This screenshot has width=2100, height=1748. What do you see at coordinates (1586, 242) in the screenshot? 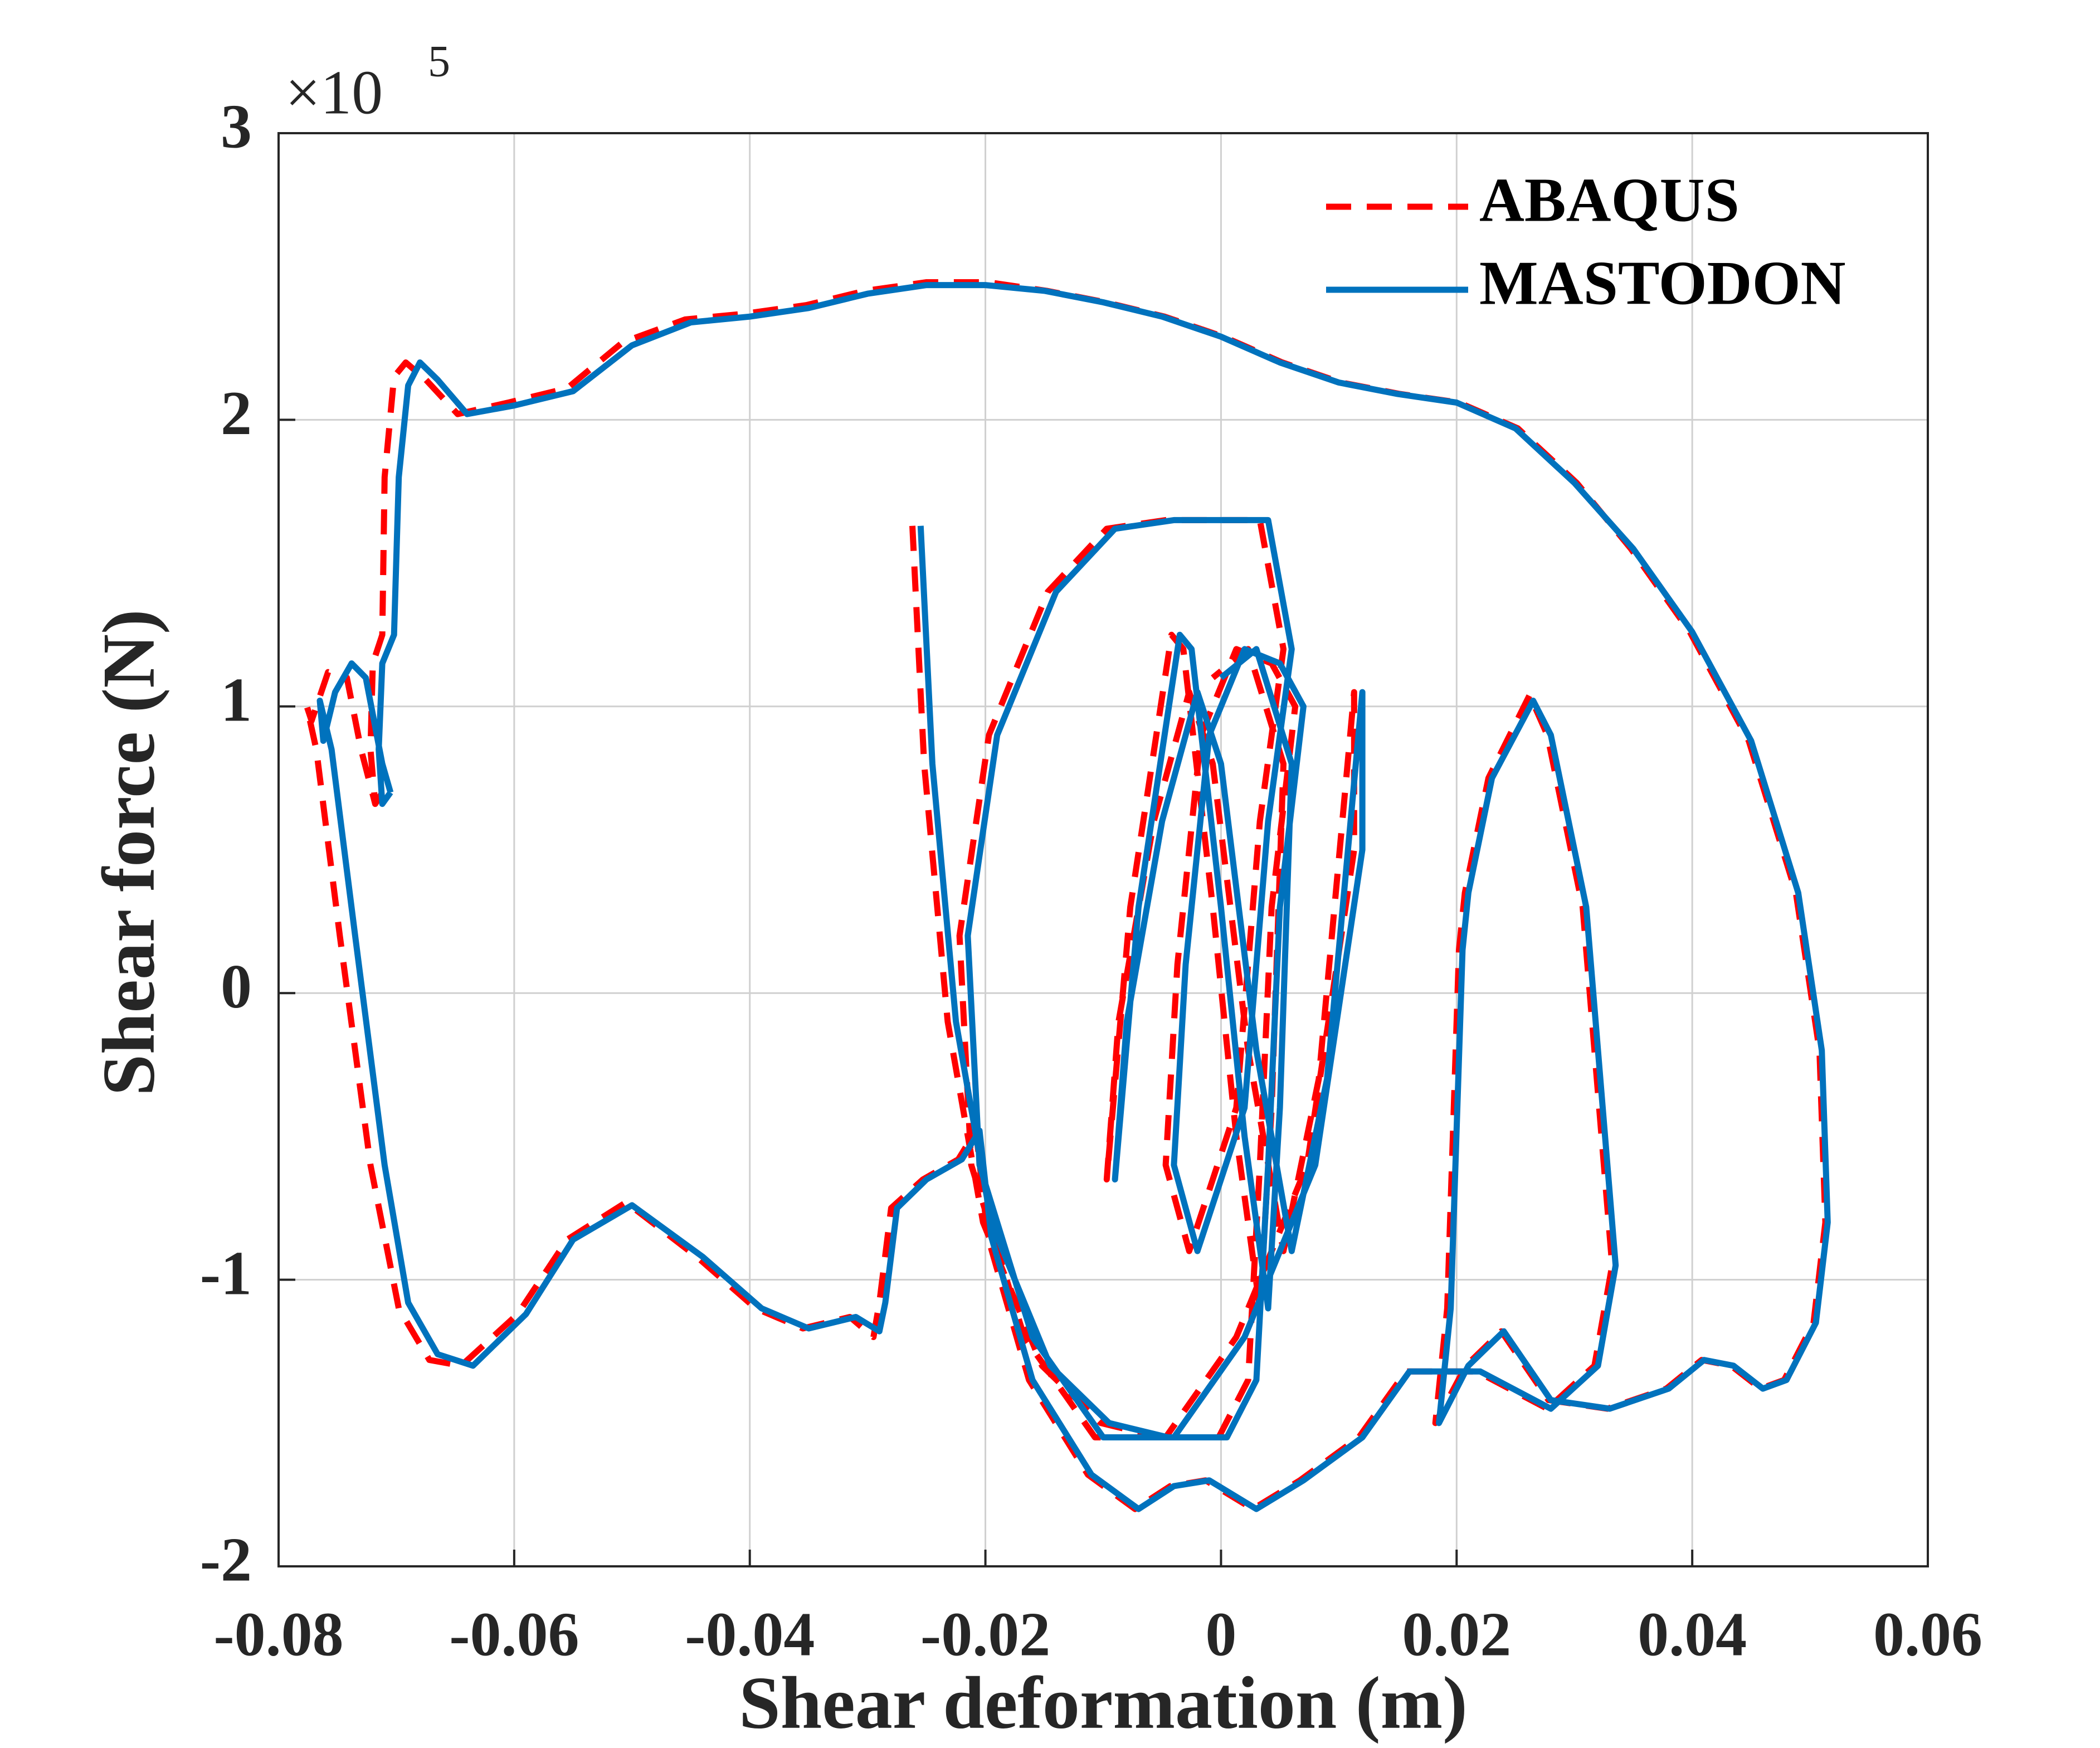
I see `legend: ABAQUS MASTODON` at bounding box center [1586, 242].